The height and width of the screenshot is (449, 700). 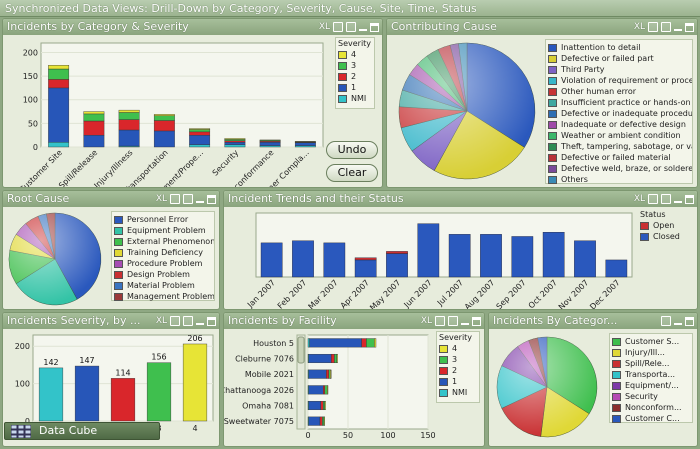 I want to click on legend-label: Weather or ambient condition, so click(x=621, y=135).